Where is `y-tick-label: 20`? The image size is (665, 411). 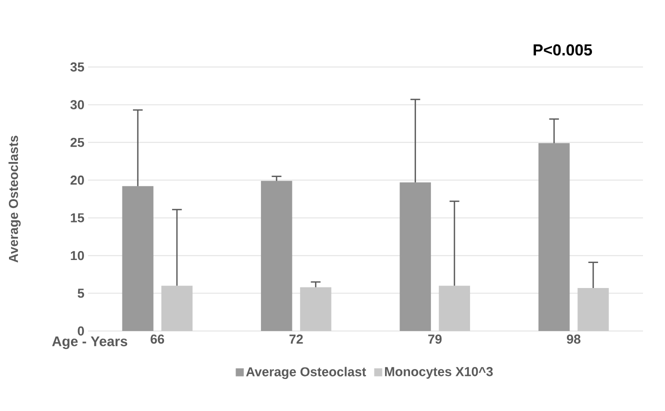
y-tick-label: 20 is located at coordinates (77, 180).